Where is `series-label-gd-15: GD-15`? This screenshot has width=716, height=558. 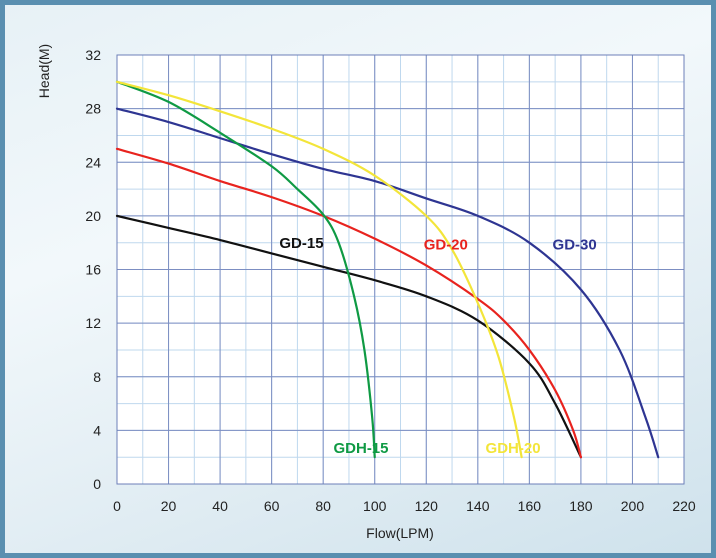 series-label-gd-15: GD-15 is located at coordinates (301, 243).